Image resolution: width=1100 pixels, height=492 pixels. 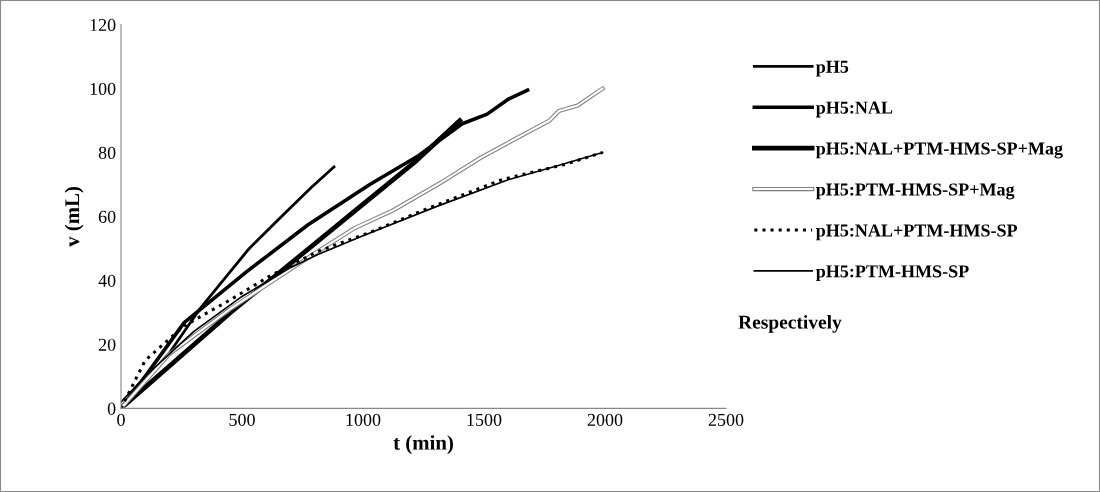 I want to click on legend-label: pH5, so click(x=832, y=68).